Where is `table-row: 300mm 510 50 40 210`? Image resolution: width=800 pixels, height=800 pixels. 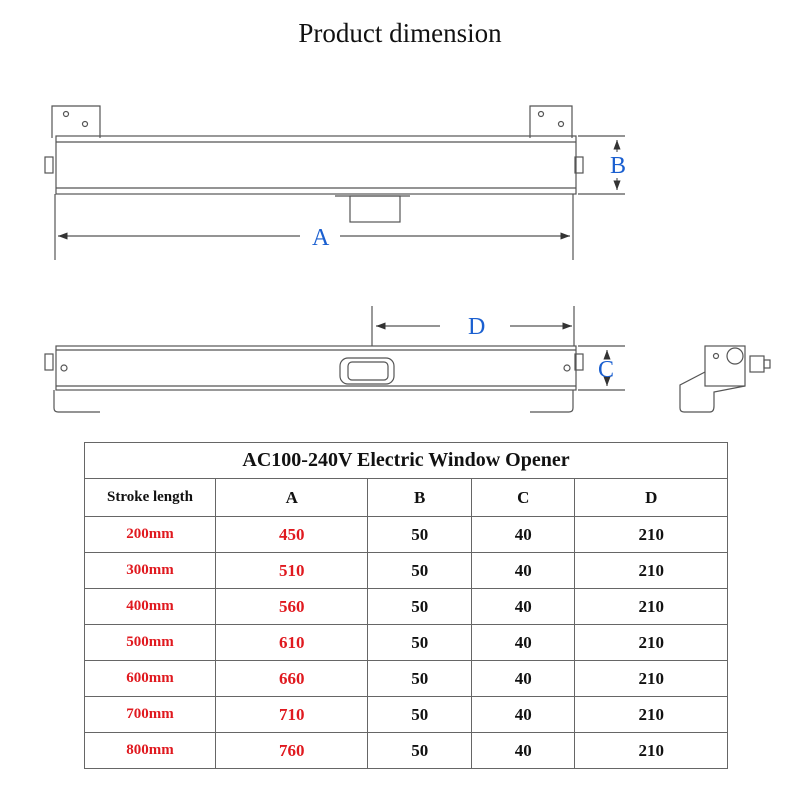 table-row: 300mm 510 50 40 210 is located at coordinates (406, 570).